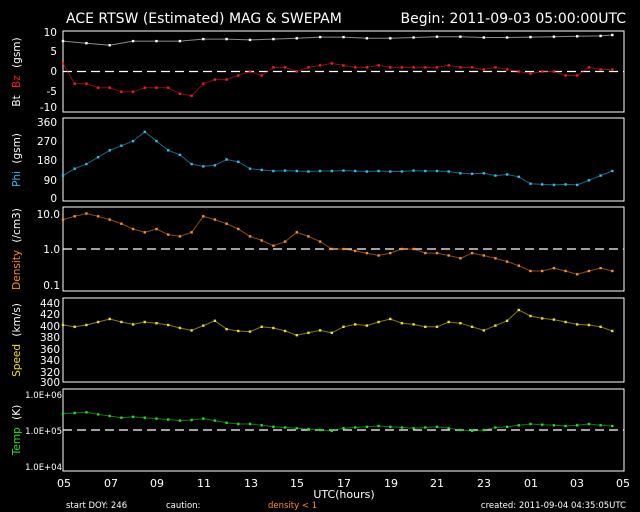 Image resolution: width=640 pixels, height=512 pixels. I want to click on mag-series-bt, so click(337, 40).